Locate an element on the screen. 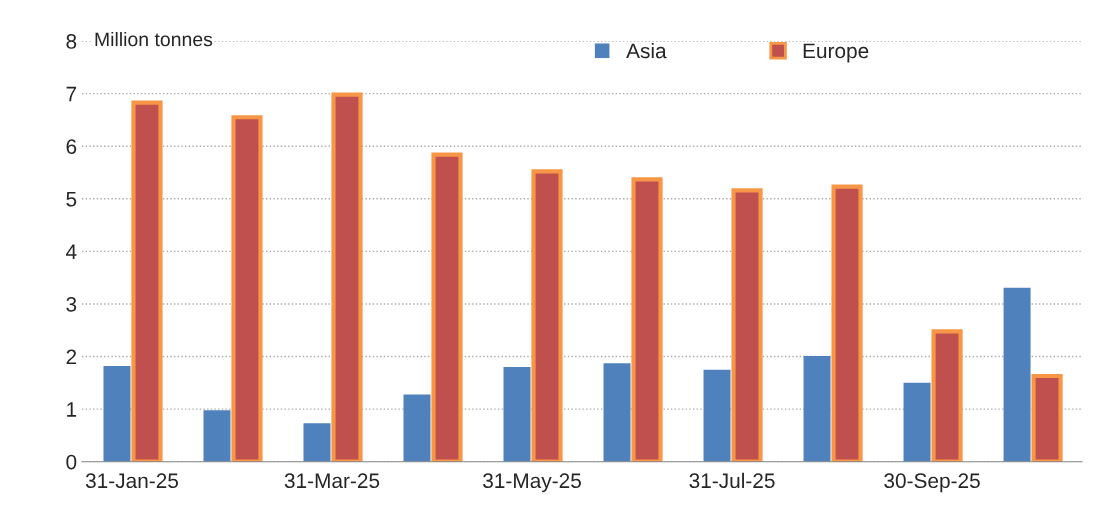 This screenshot has height=513, width=1093. legend-label: Asia is located at coordinates (646, 50).